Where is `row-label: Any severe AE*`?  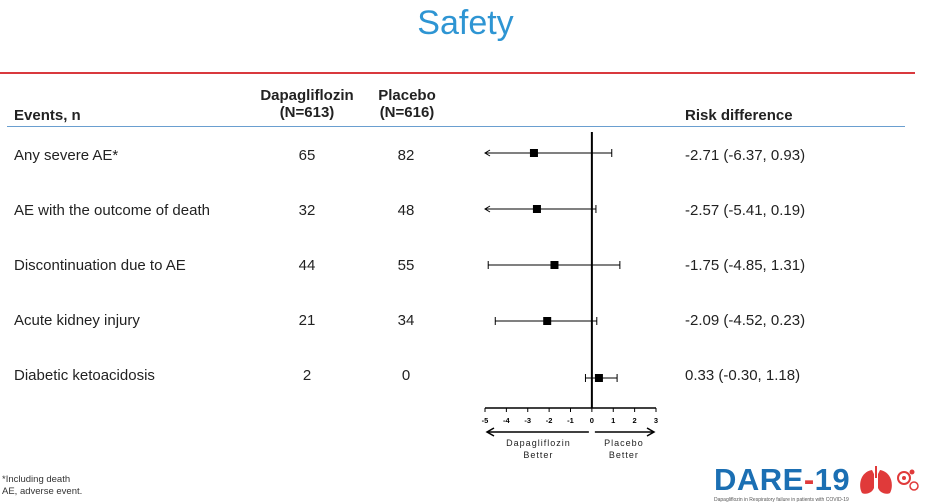 row-label: Any severe AE* is located at coordinates (66, 155).